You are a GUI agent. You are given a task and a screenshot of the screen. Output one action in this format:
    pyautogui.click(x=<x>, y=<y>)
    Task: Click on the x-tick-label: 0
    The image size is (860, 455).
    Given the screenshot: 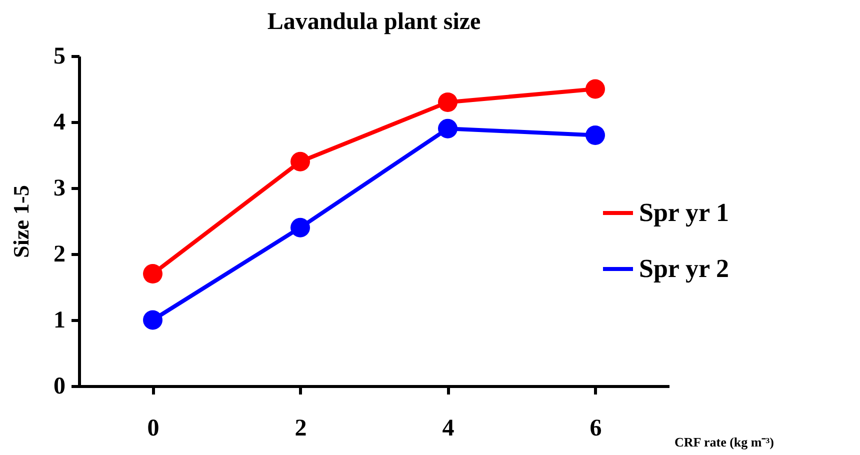 What is the action you would take?
    pyautogui.click(x=153, y=429)
    